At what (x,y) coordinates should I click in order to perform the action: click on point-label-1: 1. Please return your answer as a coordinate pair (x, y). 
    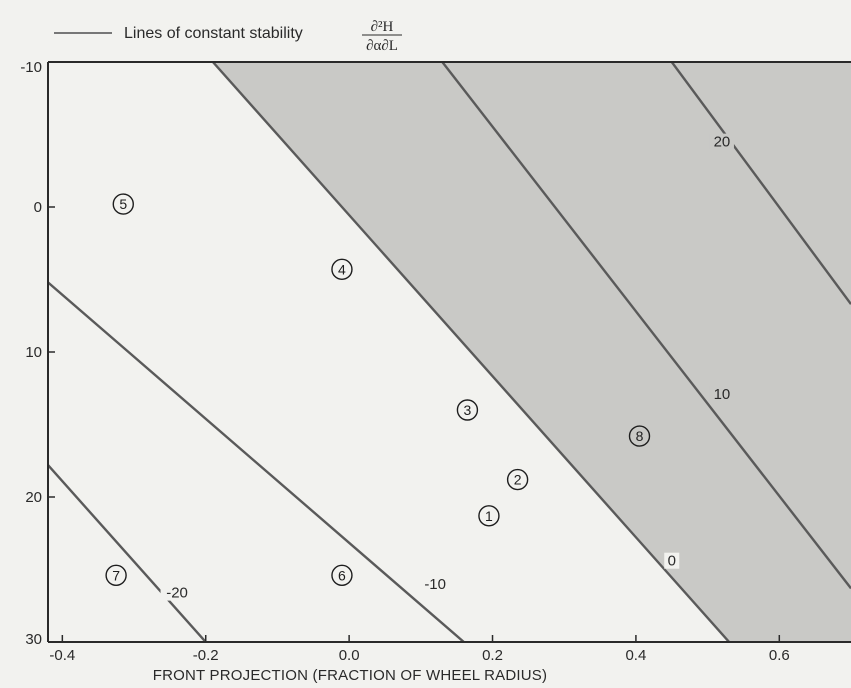
    Looking at the image, I should click on (489, 516).